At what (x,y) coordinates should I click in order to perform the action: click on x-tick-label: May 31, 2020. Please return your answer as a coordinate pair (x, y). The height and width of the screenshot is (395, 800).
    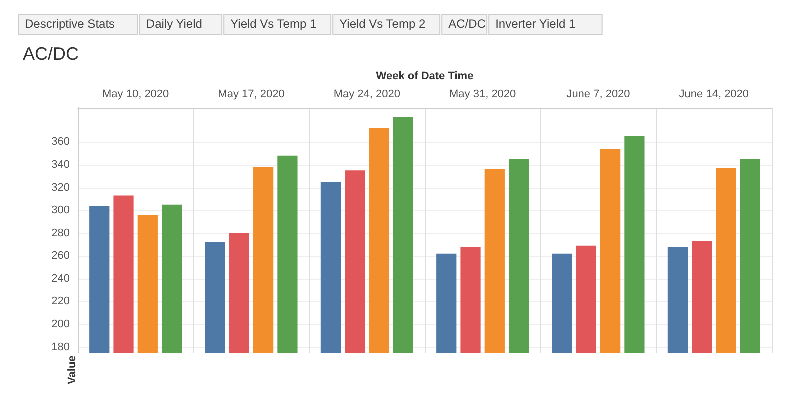
    Looking at the image, I should click on (483, 94).